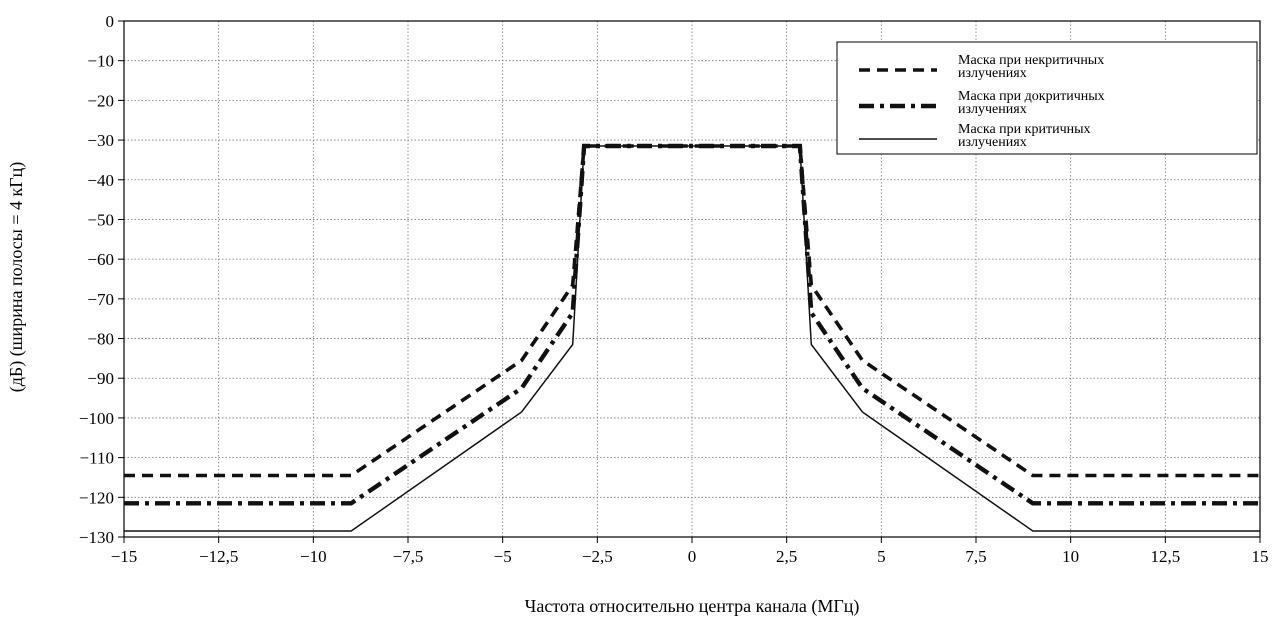 The width and height of the screenshot is (1272, 628). I want to click on y-tick-label: −90, so click(100, 378).